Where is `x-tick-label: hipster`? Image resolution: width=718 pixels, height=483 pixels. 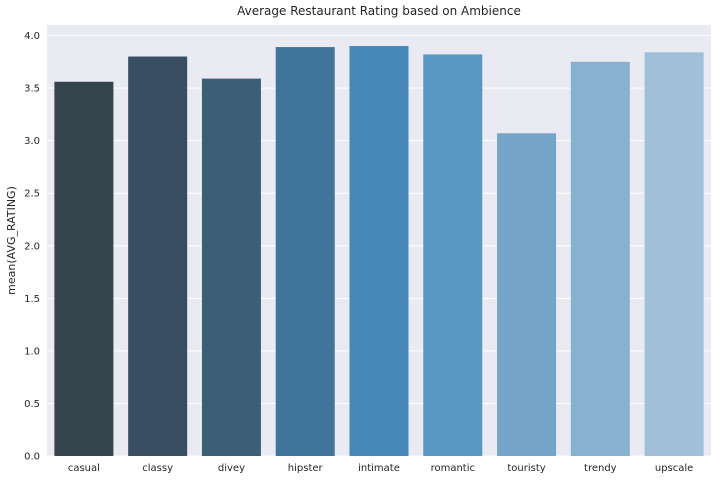
x-tick-label: hipster is located at coordinates (306, 468).